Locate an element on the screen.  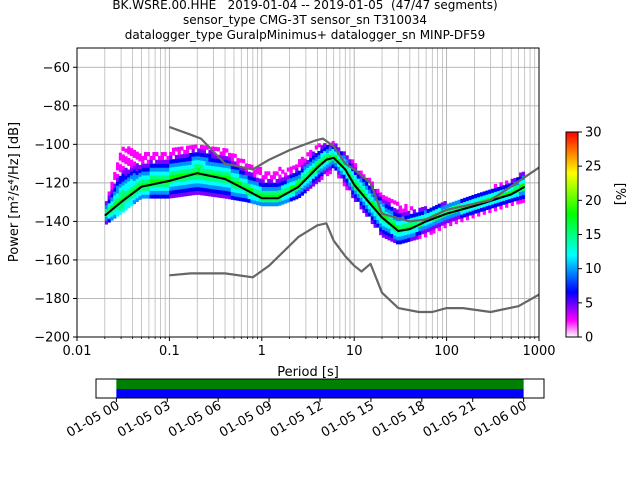
colorbar-tick-label: 15 is located at coordinates (593, 235).